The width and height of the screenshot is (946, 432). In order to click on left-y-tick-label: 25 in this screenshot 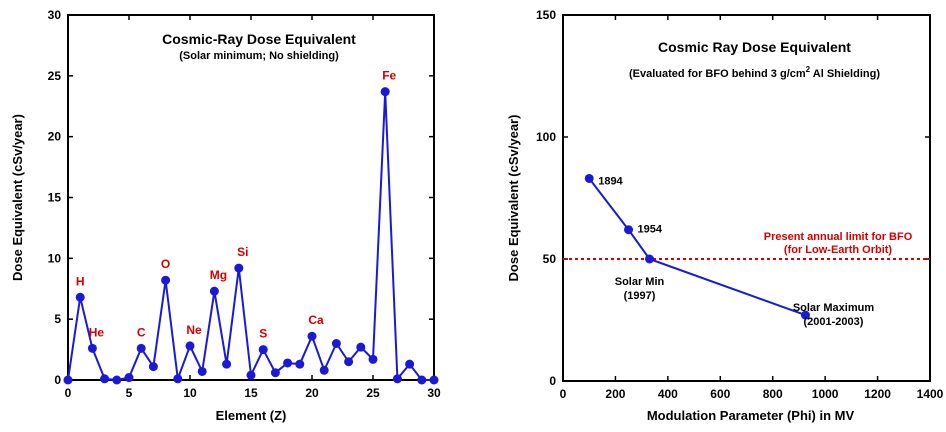, I will do `click(55, 76)`.